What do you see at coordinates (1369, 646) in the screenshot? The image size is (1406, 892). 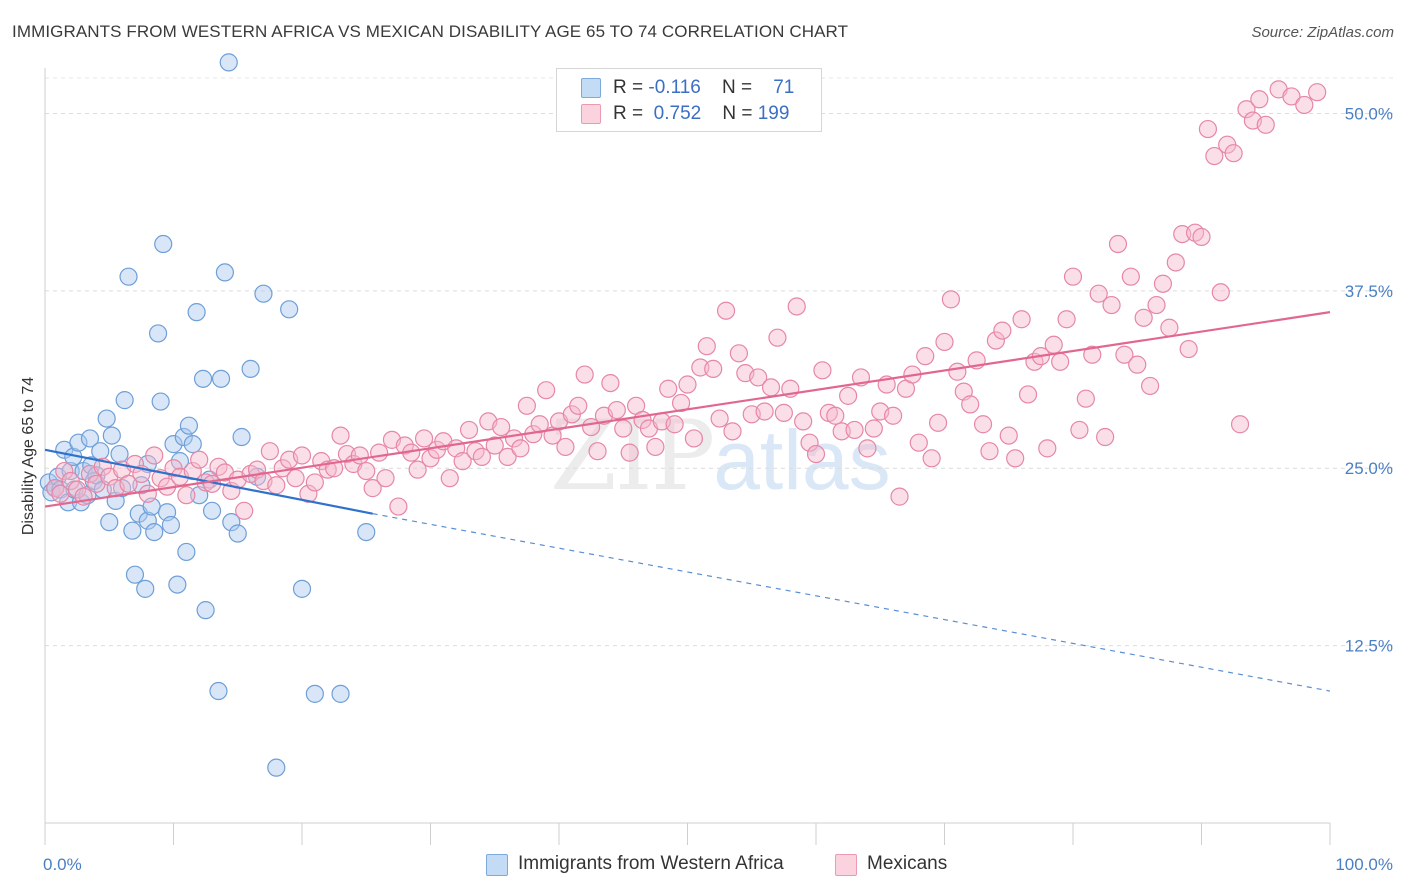 I see `y-tick-label: 12.5%` at bounding box center [1369, 646].